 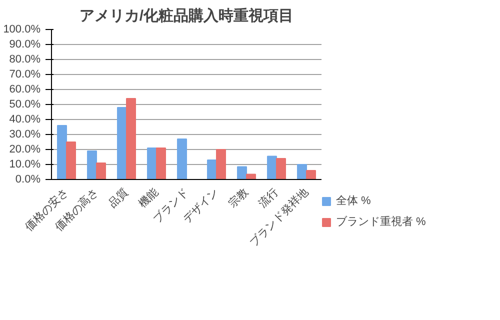 What do you see at coordinates (268, 198) in the screenshot?
I see `x-tick-label: 流行` at bounding box center [268, 198].